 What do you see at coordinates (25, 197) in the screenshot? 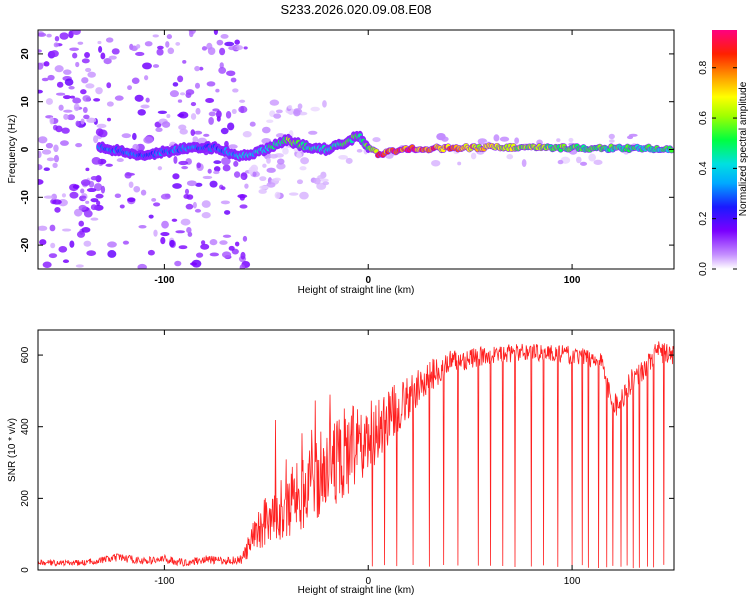
I see `spectrogram-y-tick-label: -10` at bounding box center [25, 197].